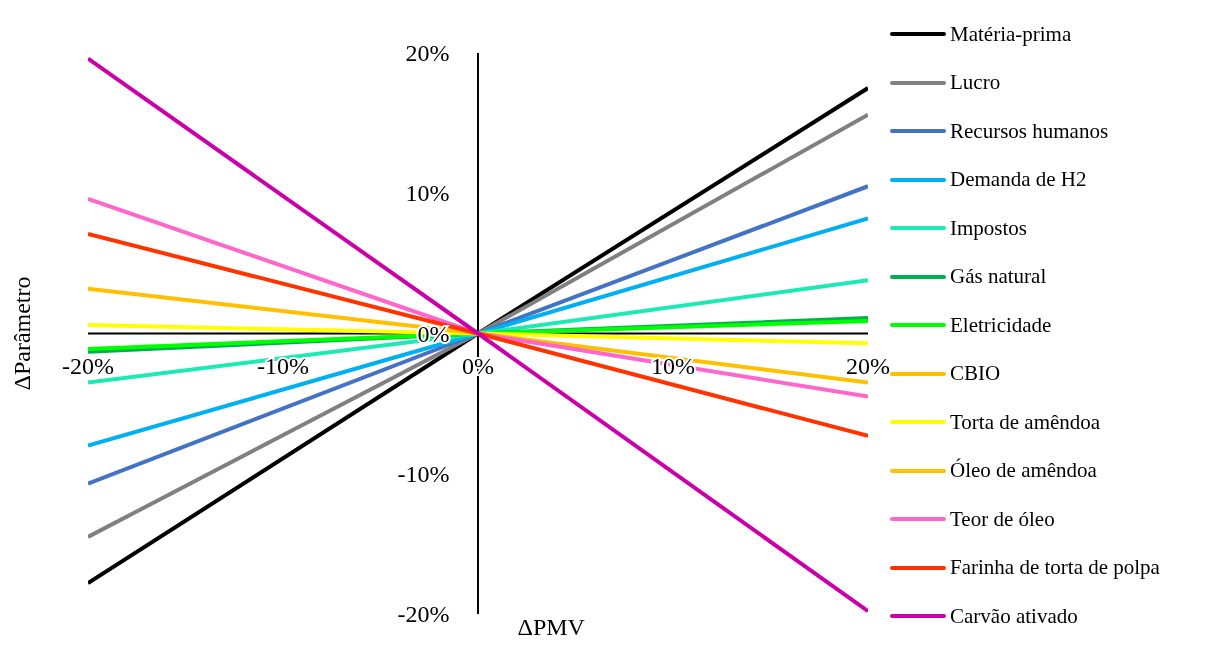  What do you see at coordinates (1055, 568) in the screenshot?
I see `legend-label: Farinha de torta de polpa` at bounding box center [1055, 568].